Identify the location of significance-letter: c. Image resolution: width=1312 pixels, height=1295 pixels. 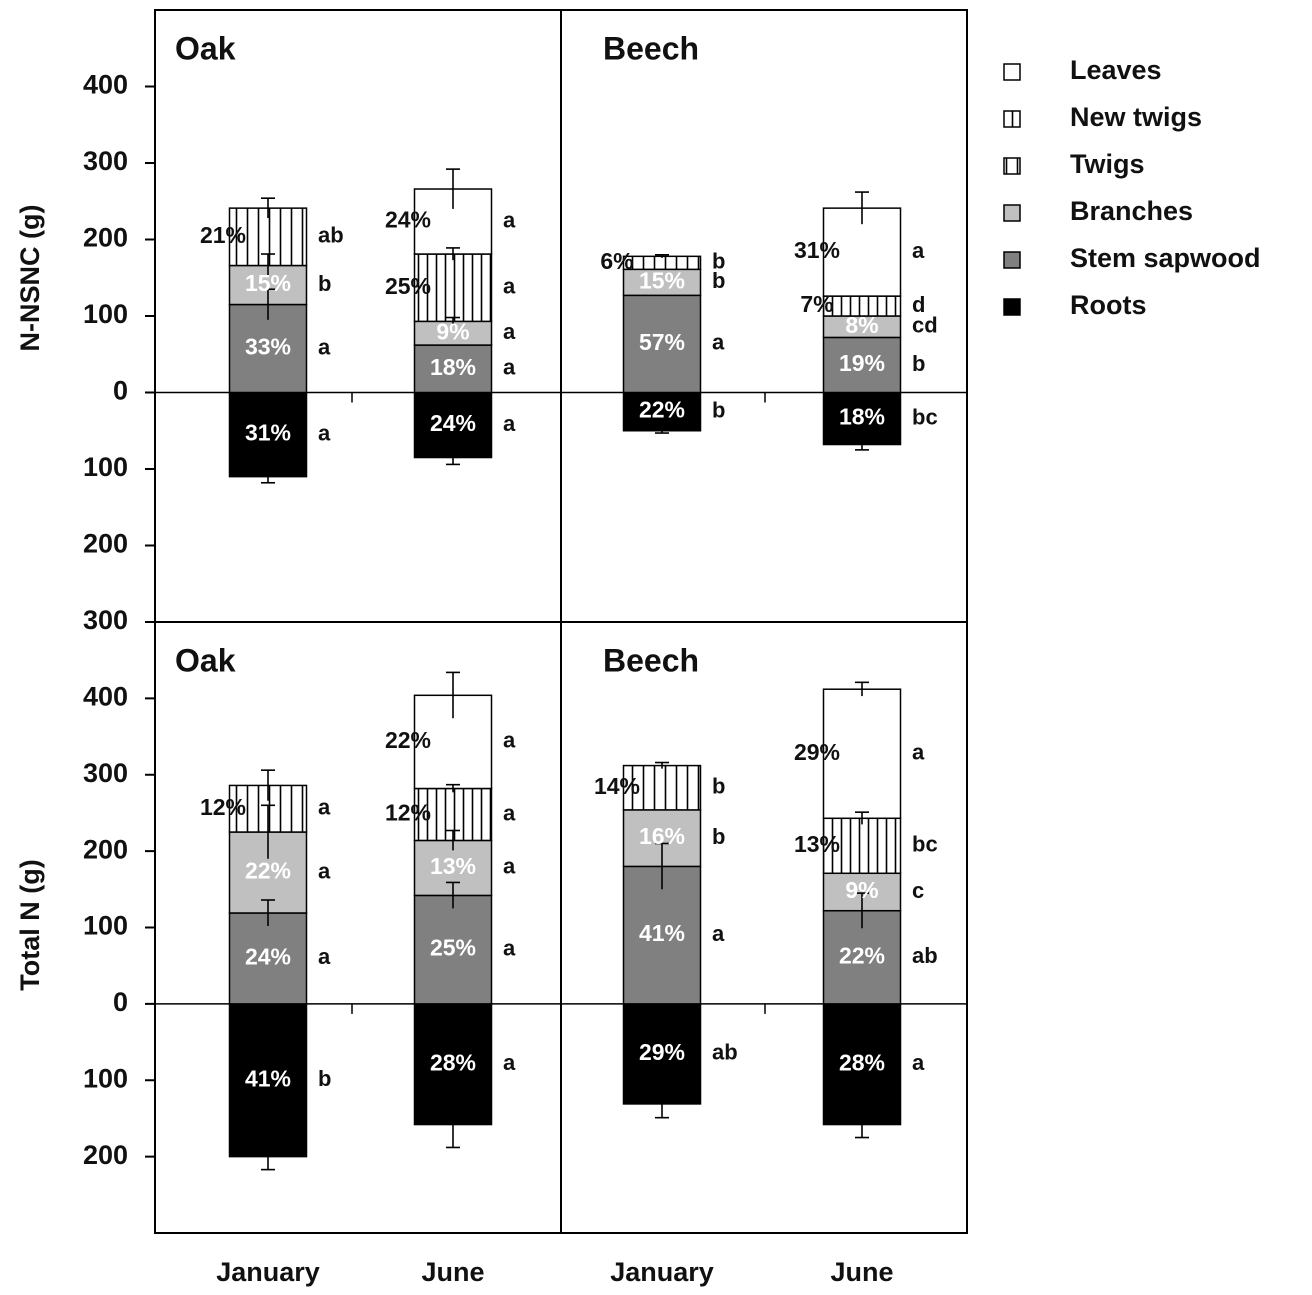
(918, 890).